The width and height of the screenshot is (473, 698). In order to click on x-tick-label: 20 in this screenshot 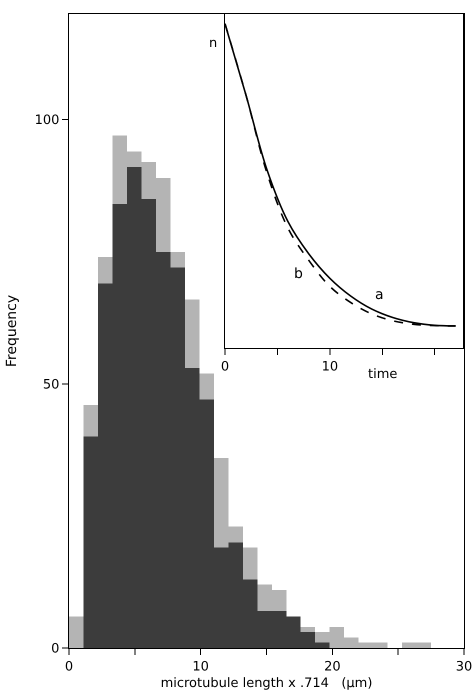, I will do `click(332, 667)`.